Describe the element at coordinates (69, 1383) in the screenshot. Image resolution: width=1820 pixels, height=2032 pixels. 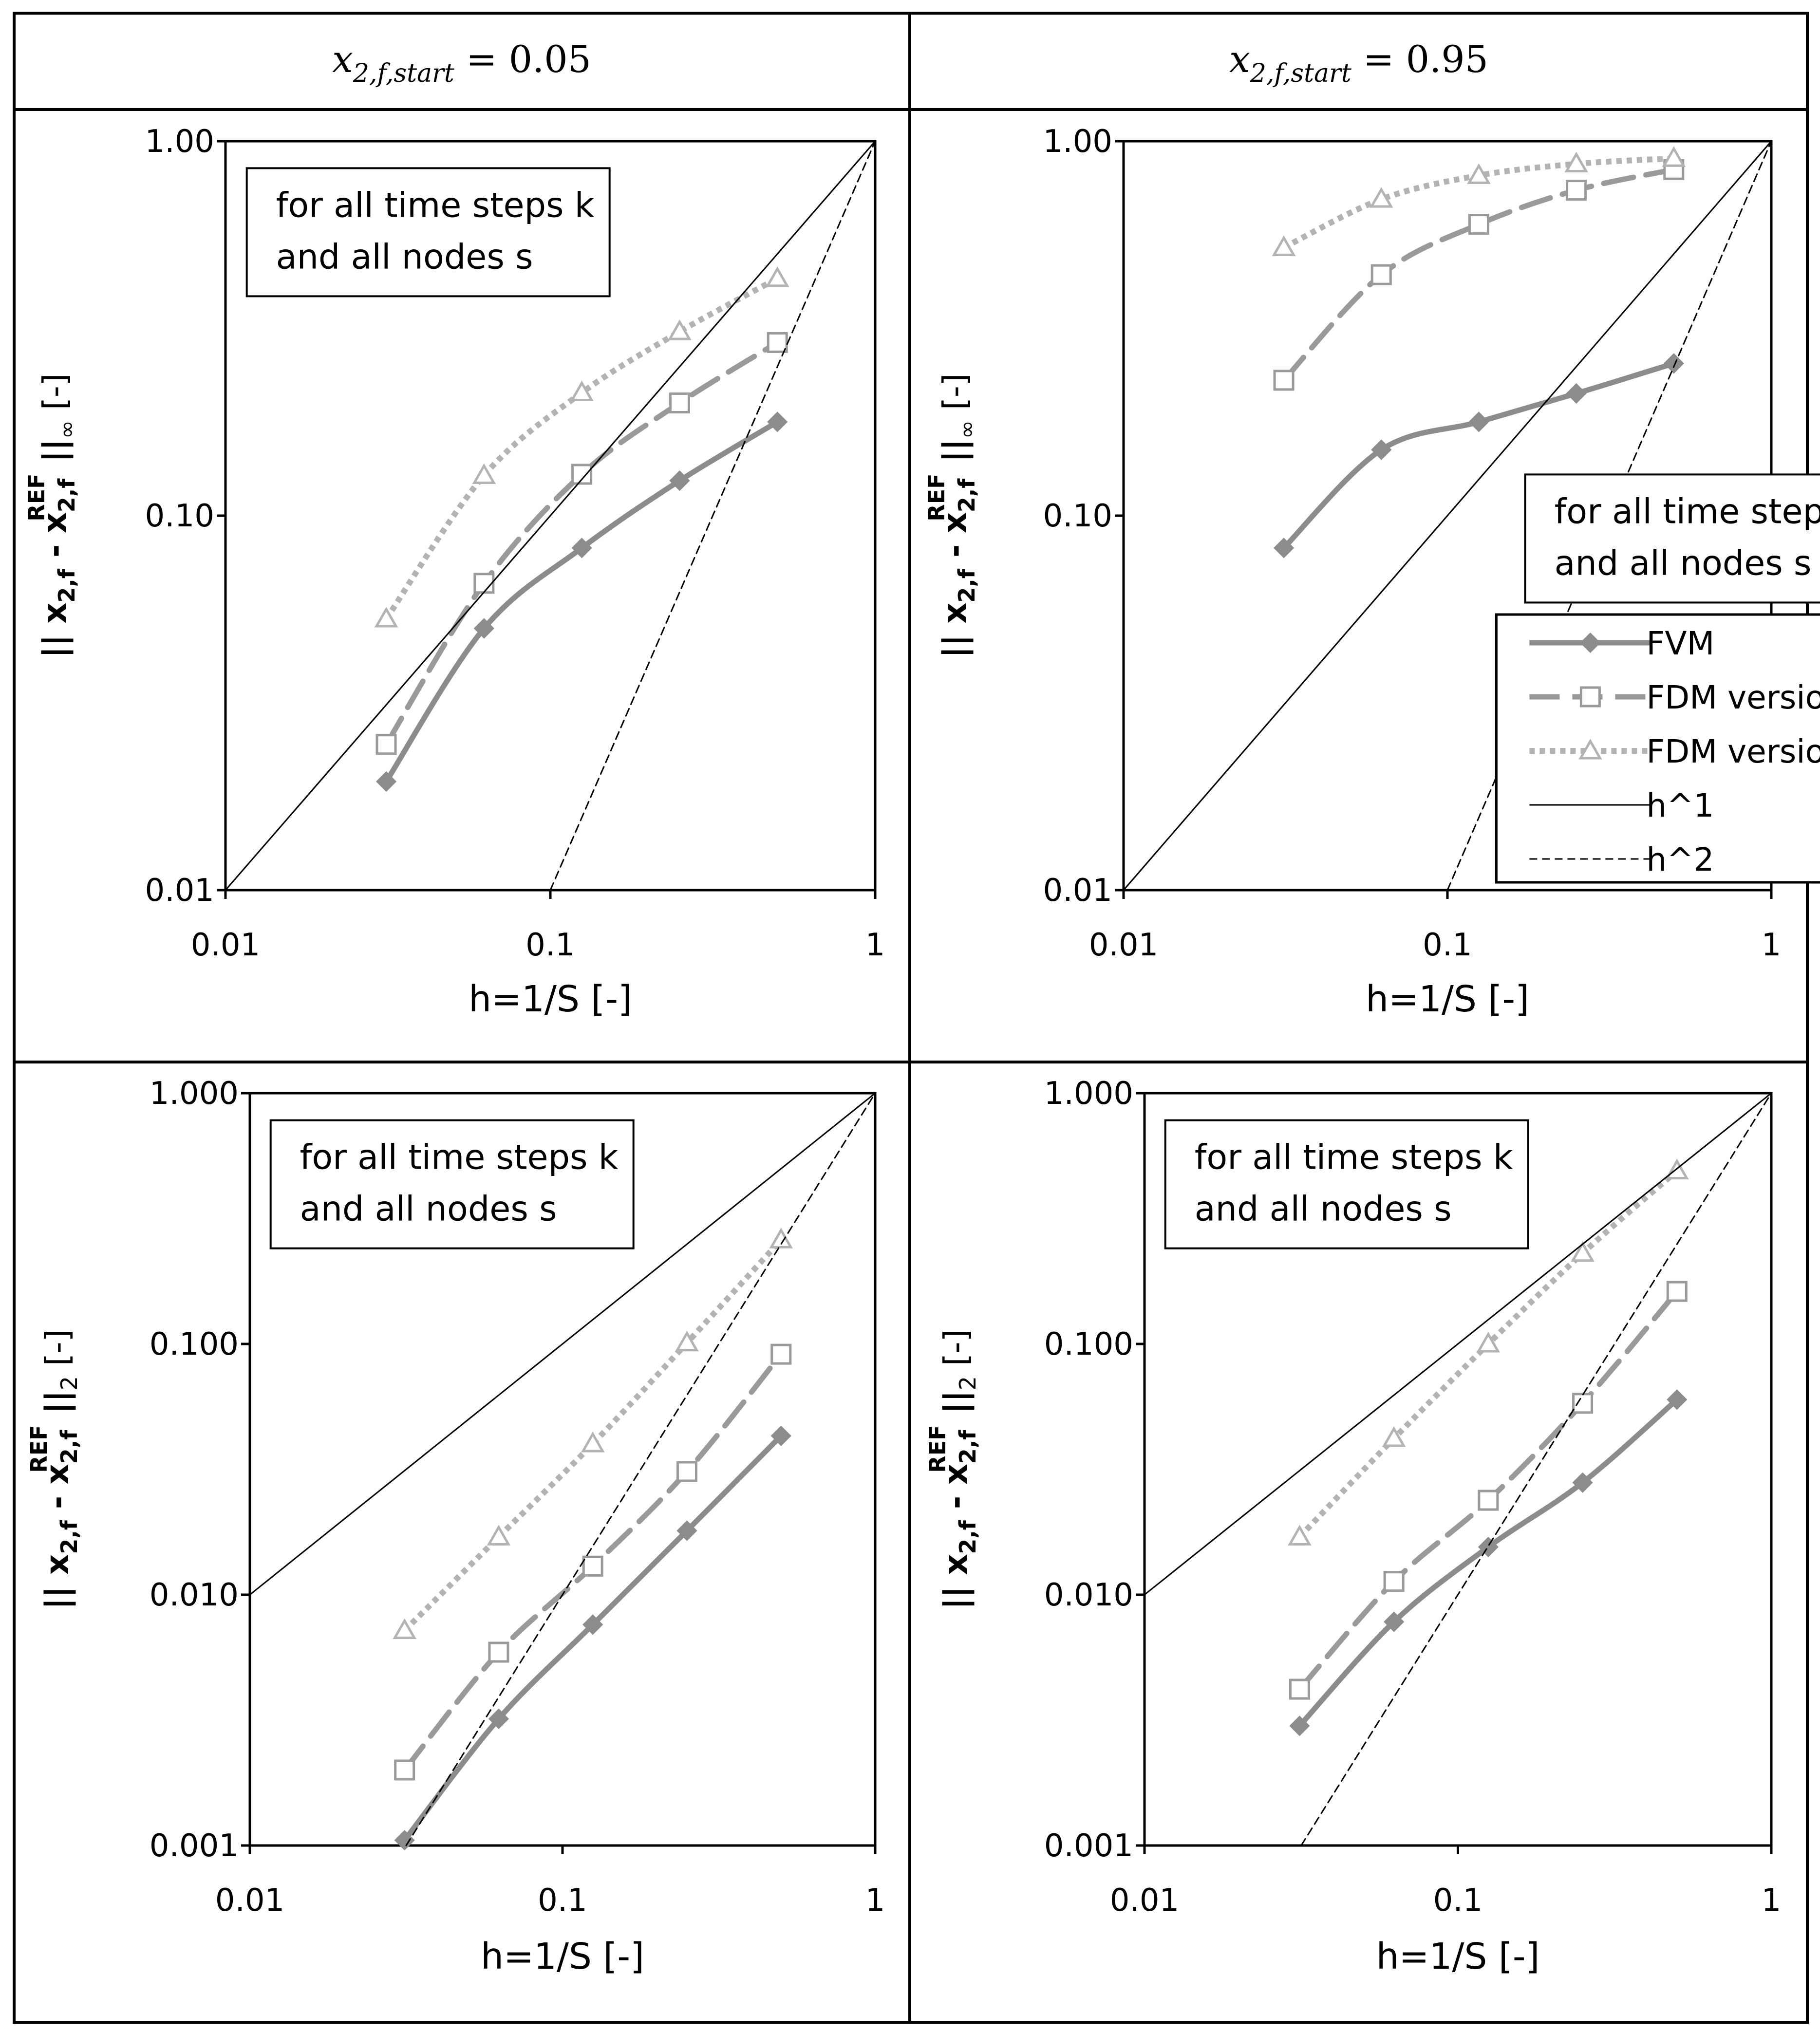
I see `y-axis-label-norm: 2` at that location.